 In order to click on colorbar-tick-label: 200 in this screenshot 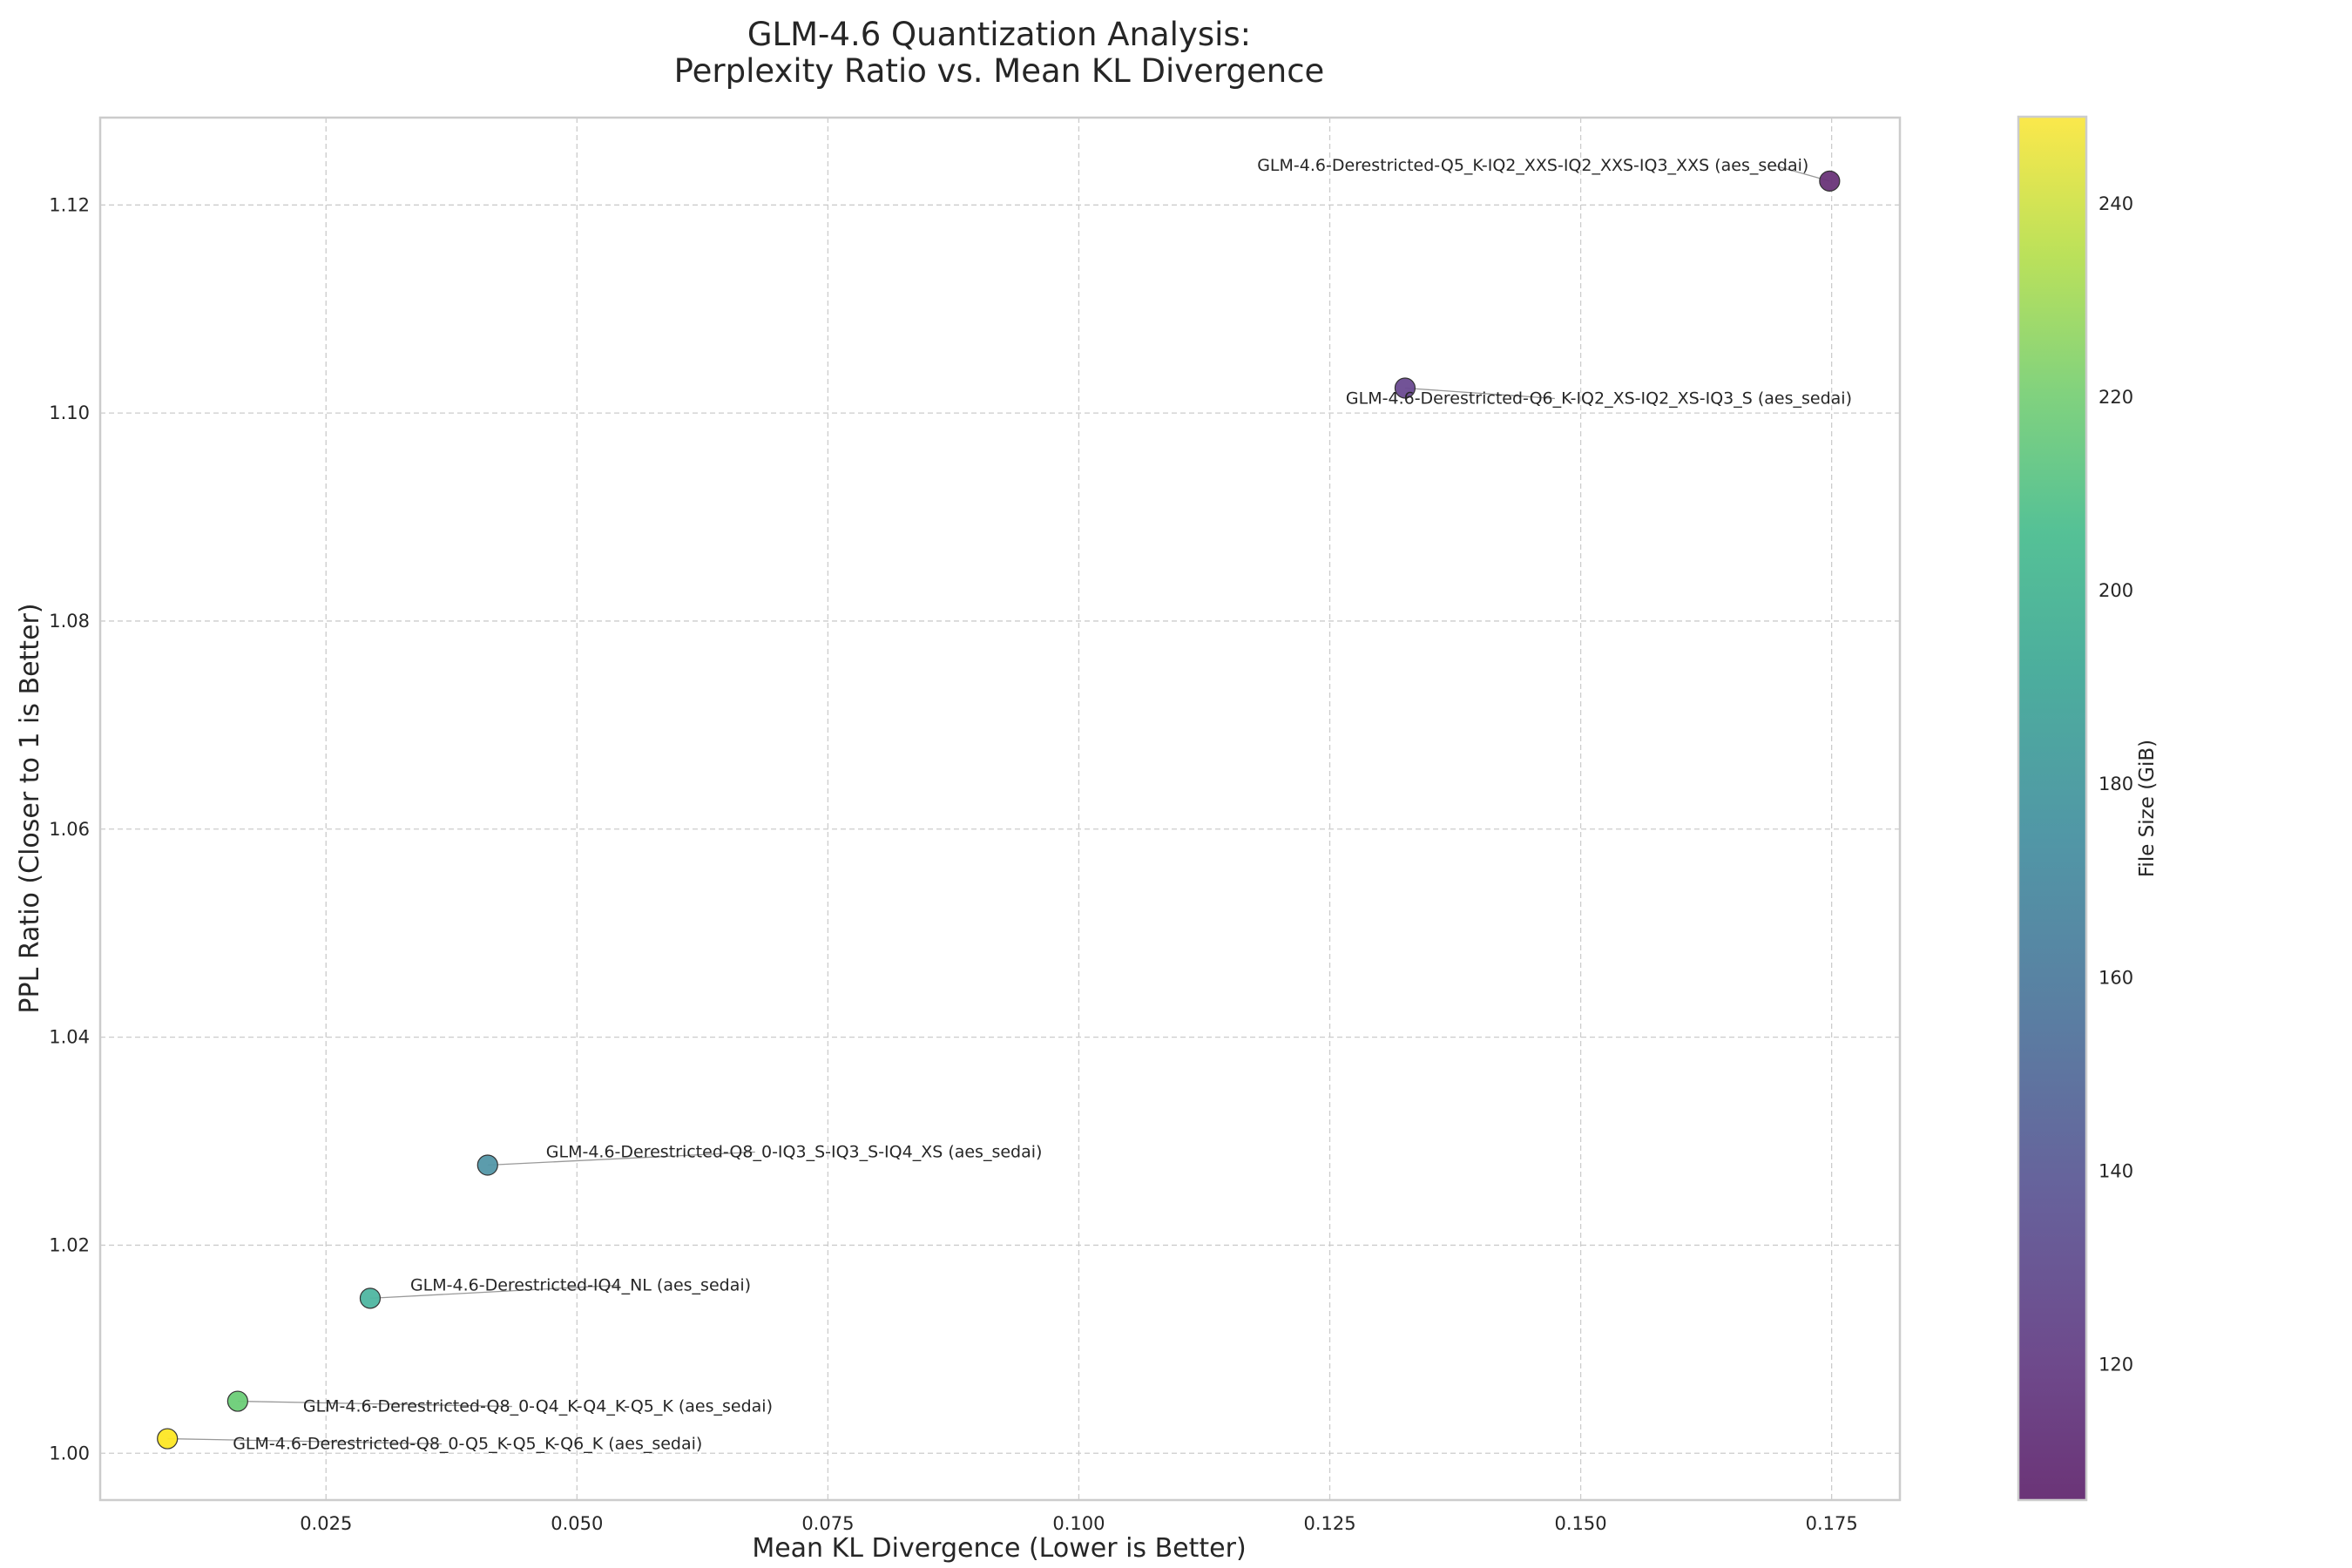, I will do `click(2116, 590)`.